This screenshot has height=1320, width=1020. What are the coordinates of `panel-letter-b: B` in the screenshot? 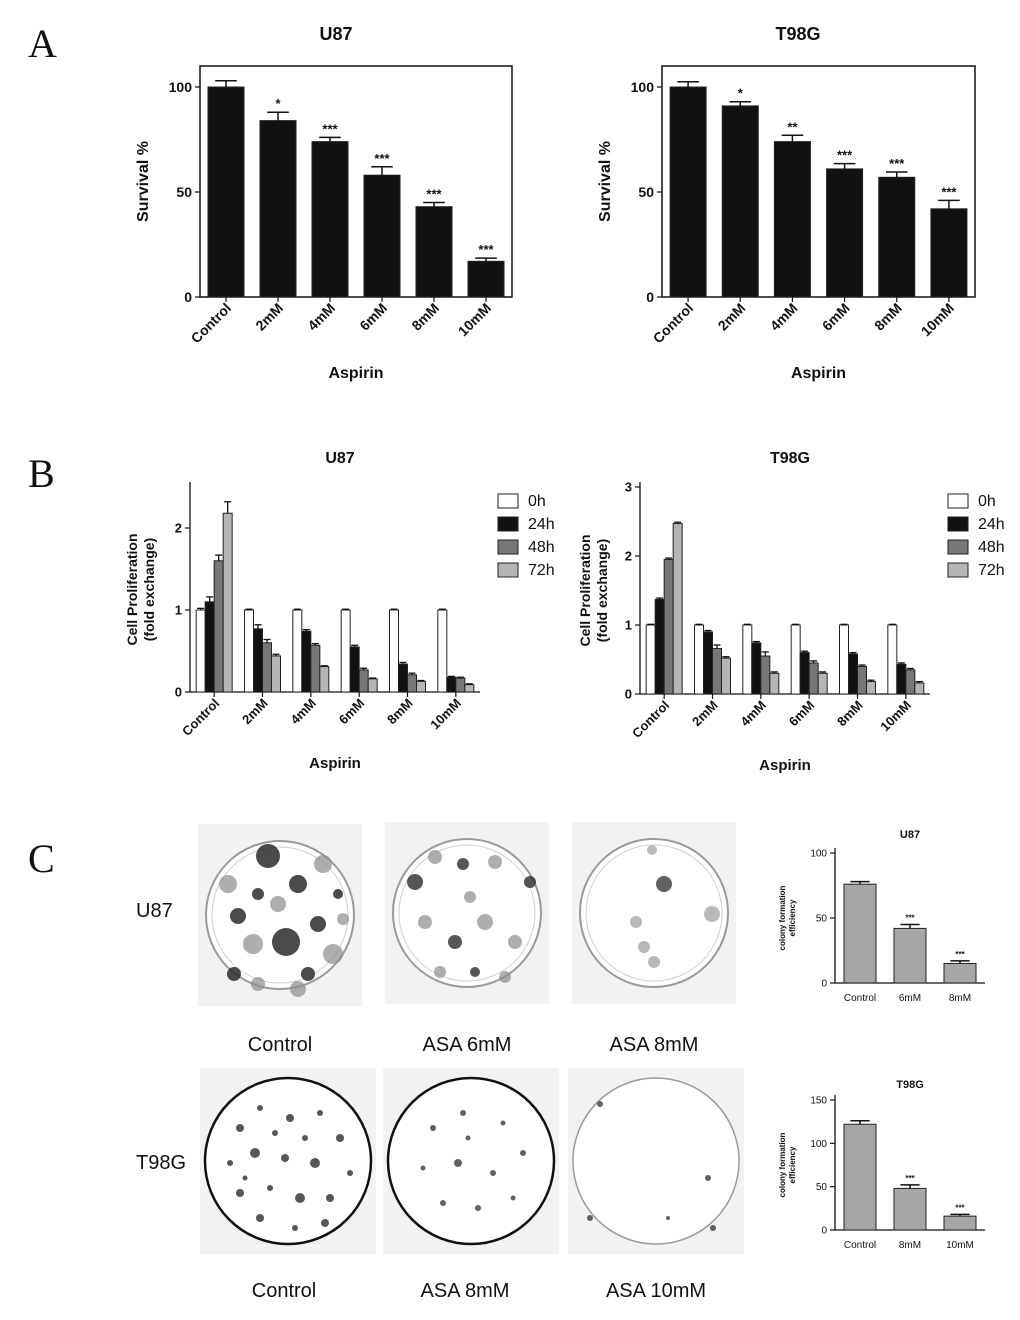 It's located at (41, 473).